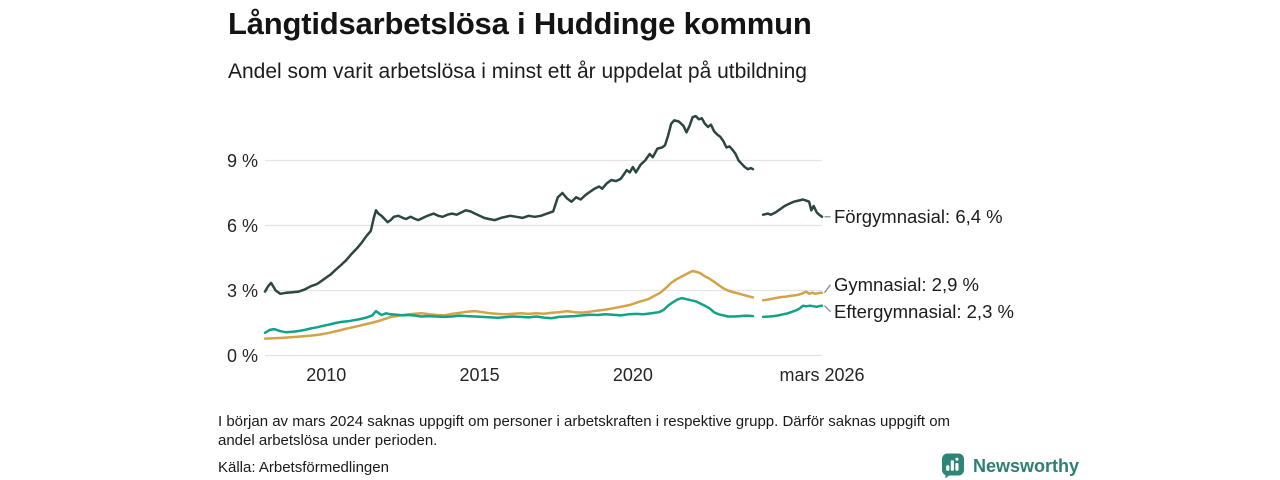 Image resolution: width=1280 pixels, height=480 pixels. What do you see at coordinates (479, 375) in the screenshot?
I see `x-axis-tick: 2015` at bounding box center [479, 375].